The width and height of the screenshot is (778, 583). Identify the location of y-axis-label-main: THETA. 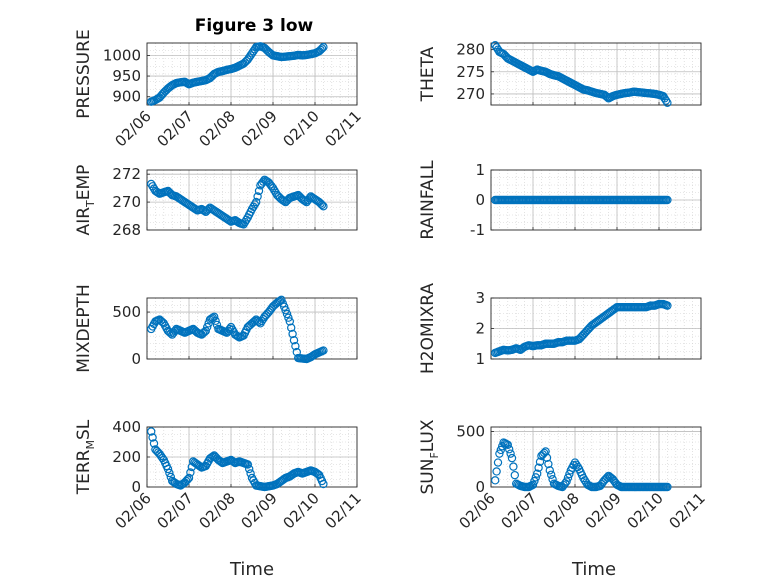
(428, 74).